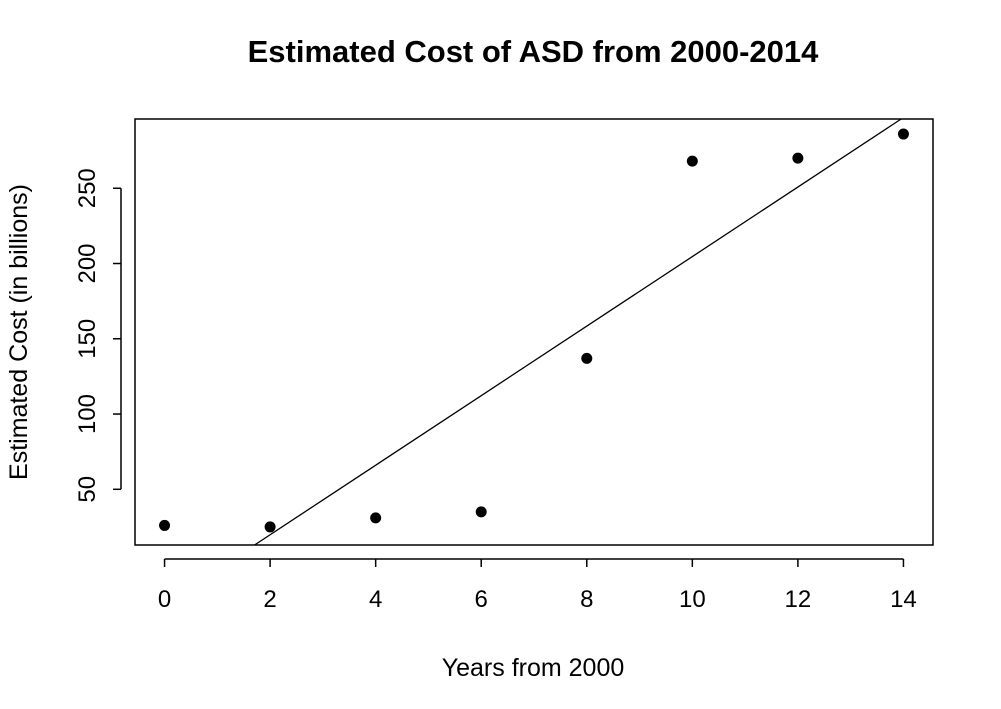 The height and width of the screenshot is (709, 1001). What do you see at coordinates (87, 188) in the screenshot?
I see `y-tick-label: 250` at bounding box center [87, 188].